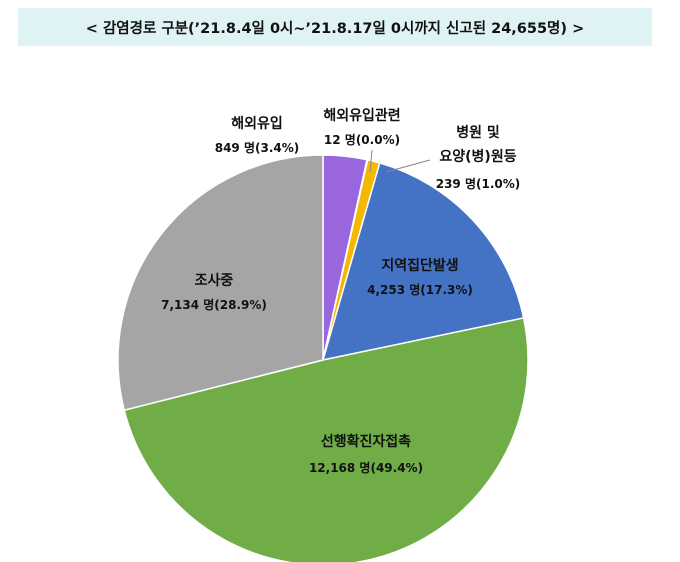 This screenshot has width=680, height=562. I want to click on slice-label-value-1: 849 명(3.4%), so click(257, 148).